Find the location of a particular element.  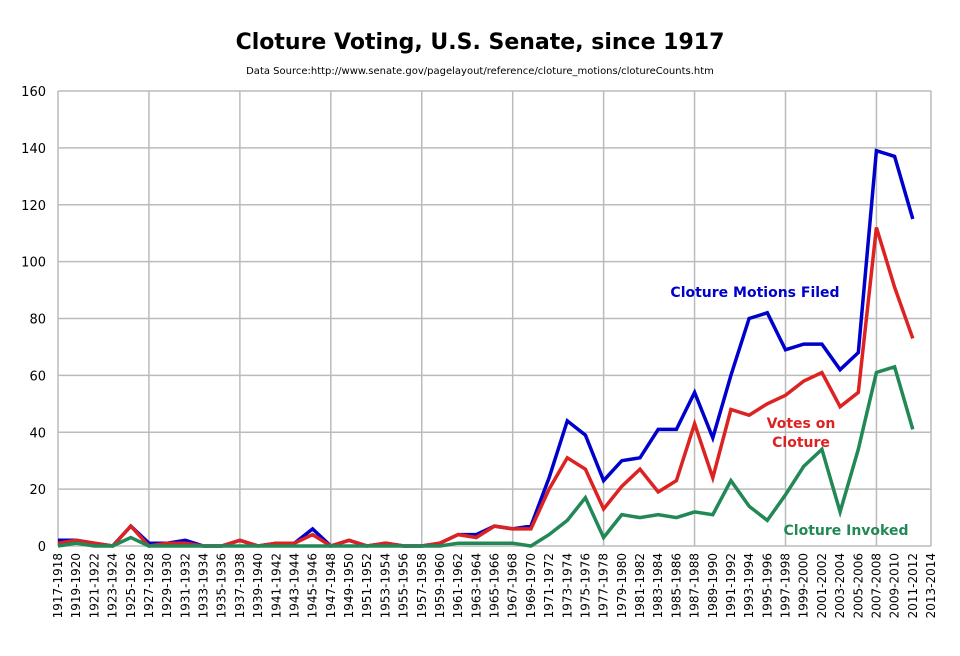

x-tick-label: 2009-2010 is located at coordinates (895, 585).